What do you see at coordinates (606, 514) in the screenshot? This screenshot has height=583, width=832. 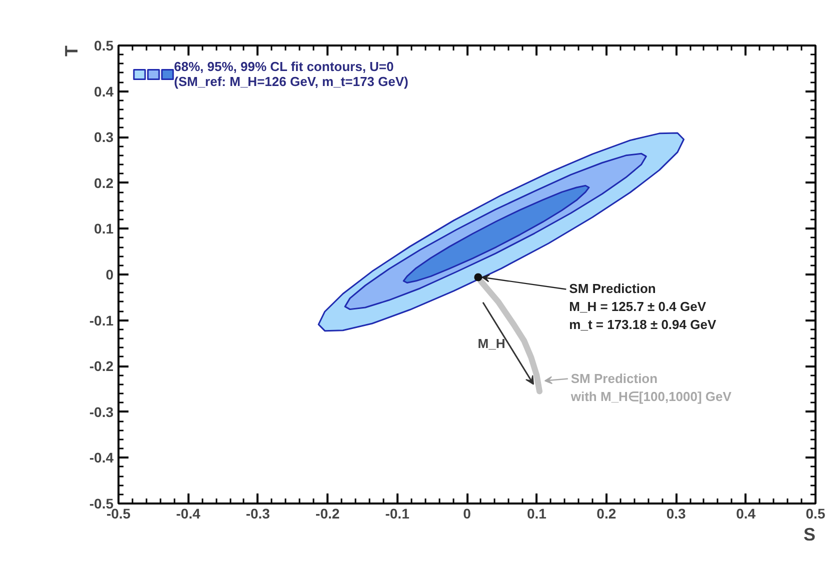 I see `x-tick-label: 0.2` at bounding box center [606, 514].